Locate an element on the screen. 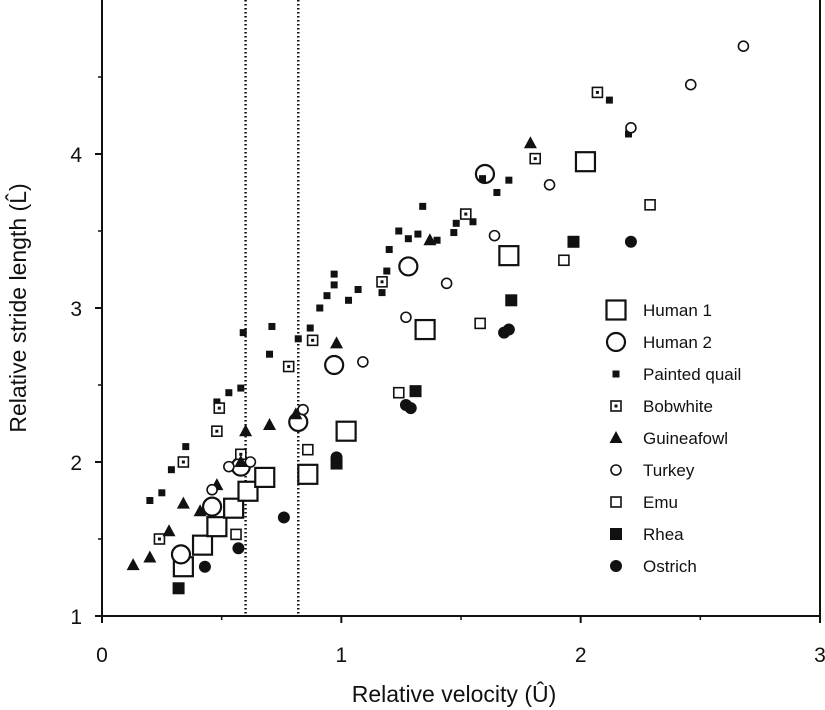 The width and height of the screenshot is (825, 710). legend-label: Human 2 is located at coordinates (677, 342).